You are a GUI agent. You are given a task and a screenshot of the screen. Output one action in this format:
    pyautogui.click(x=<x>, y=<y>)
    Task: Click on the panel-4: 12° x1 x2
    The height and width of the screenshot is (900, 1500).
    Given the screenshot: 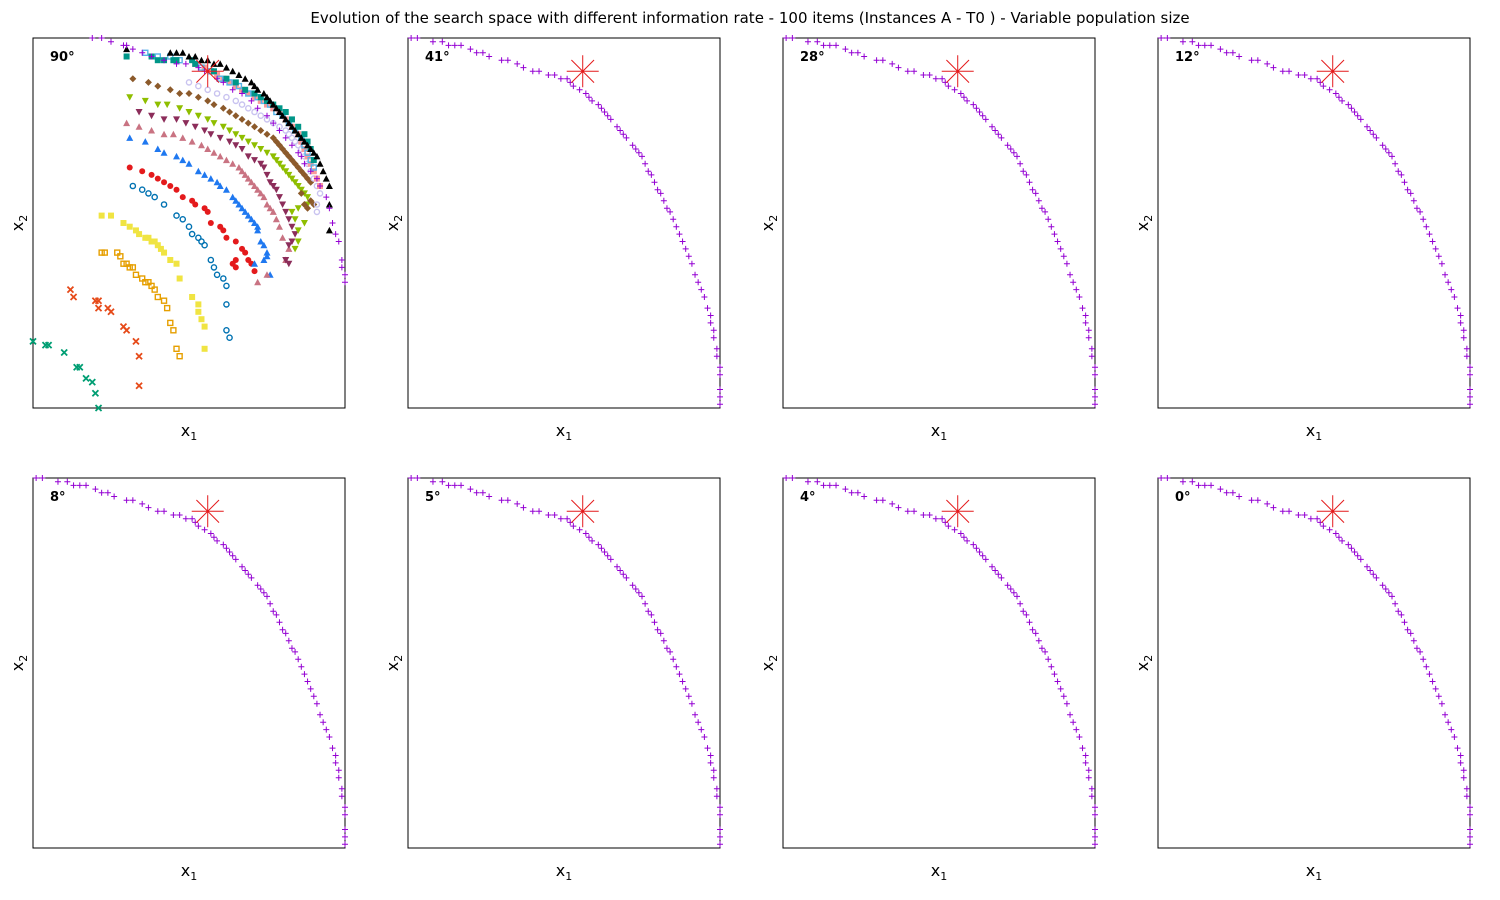 What is the action you would take?
    pyautogui.click(x=1303, y=239)
    